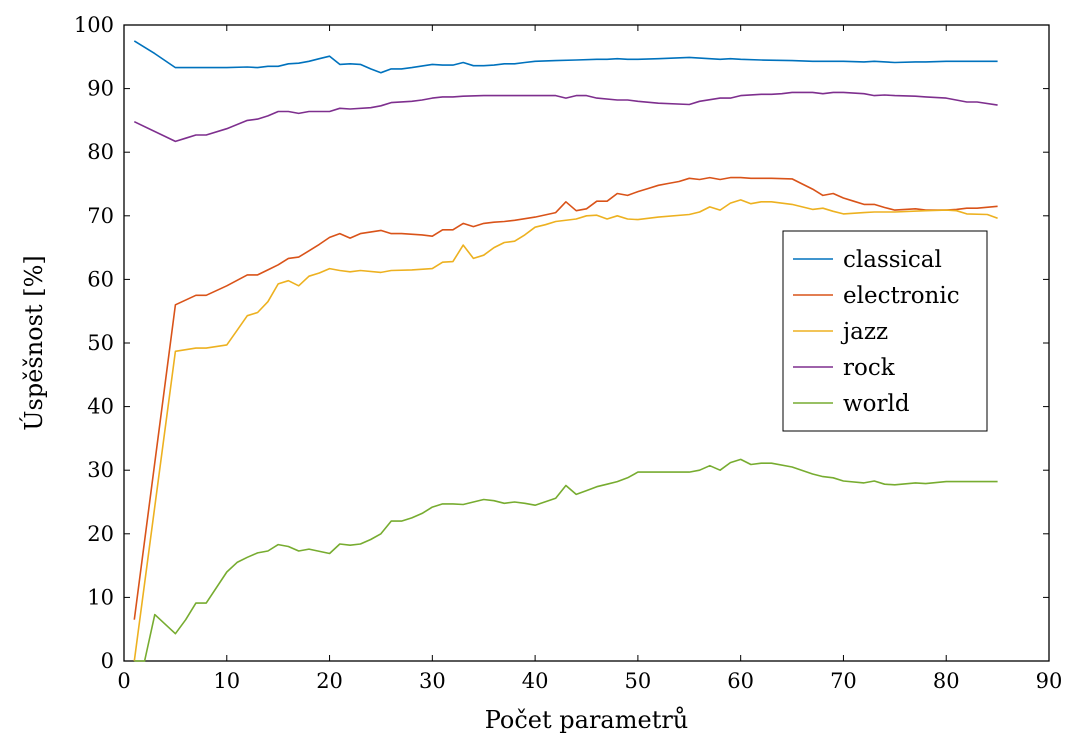 Image resolution: width=1068 pixels, height=740 pixels. Describe the element at coordinates (100, 407) in the screenshot. I see `y-tick-label: 40` at that location.